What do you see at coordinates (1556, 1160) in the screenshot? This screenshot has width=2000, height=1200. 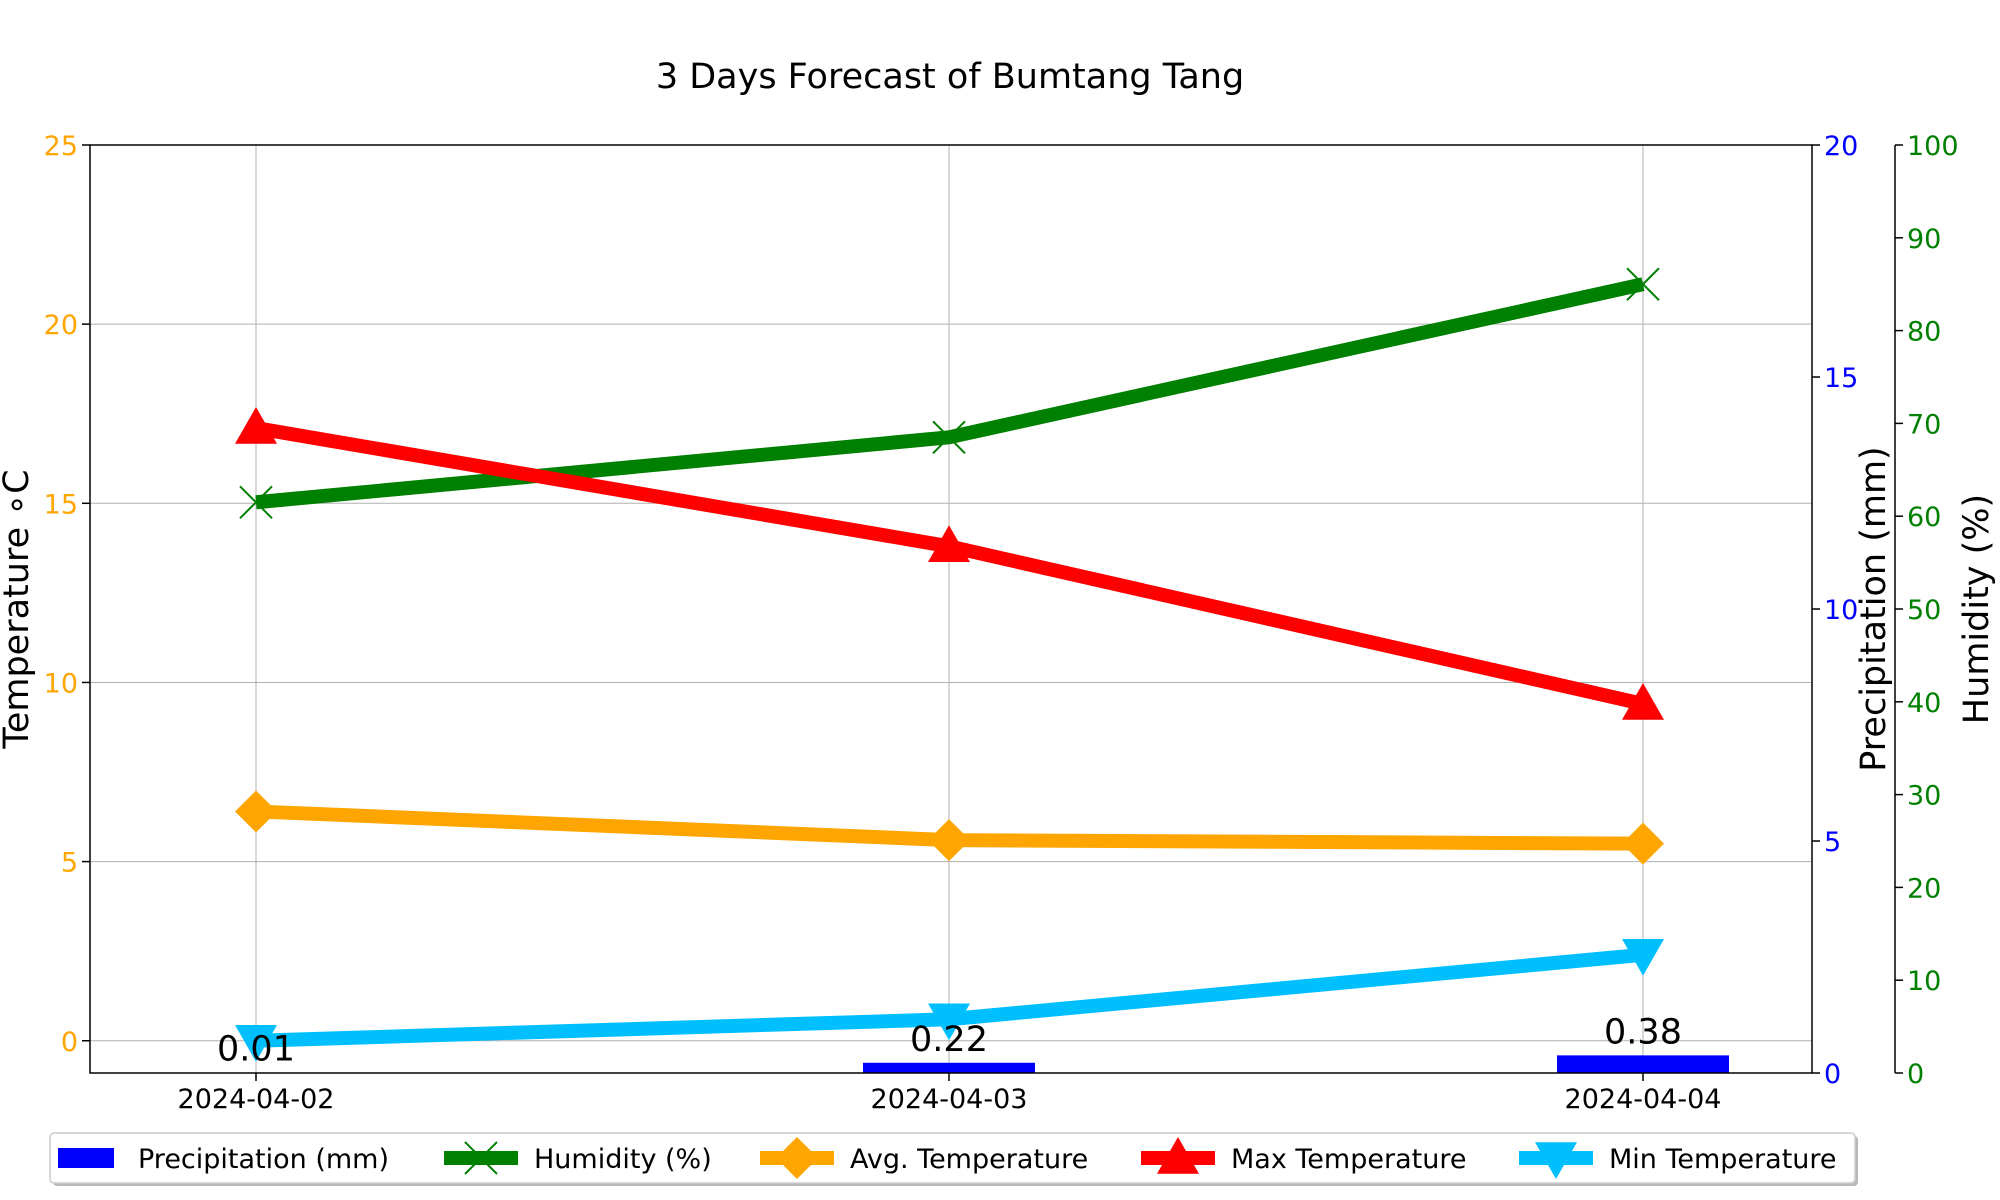 I see `legend-marker-min-temperature` at bounding box center [1556, 1160].